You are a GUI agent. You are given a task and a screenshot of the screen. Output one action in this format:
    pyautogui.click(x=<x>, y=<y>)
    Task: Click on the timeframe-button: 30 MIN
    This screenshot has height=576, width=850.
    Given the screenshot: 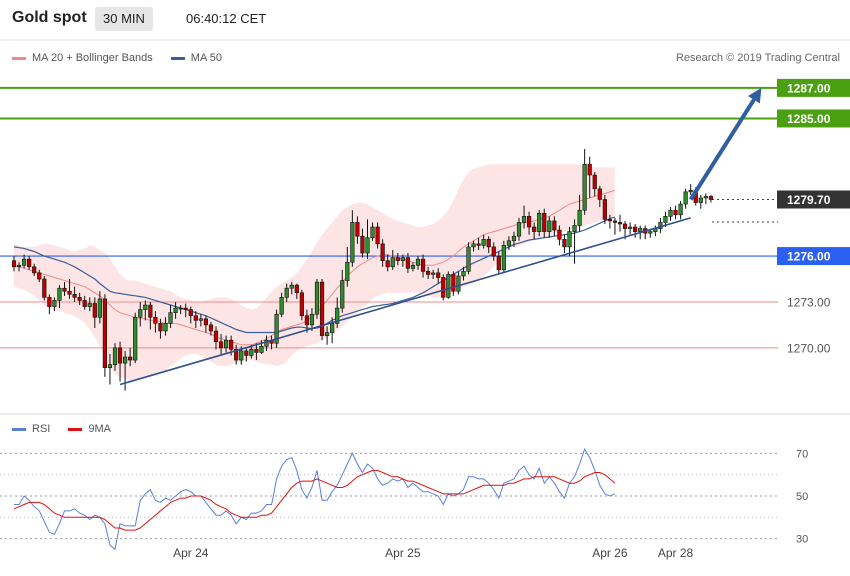 What is the action you would take?
    pyautogui.click(x=124, y=19)
    